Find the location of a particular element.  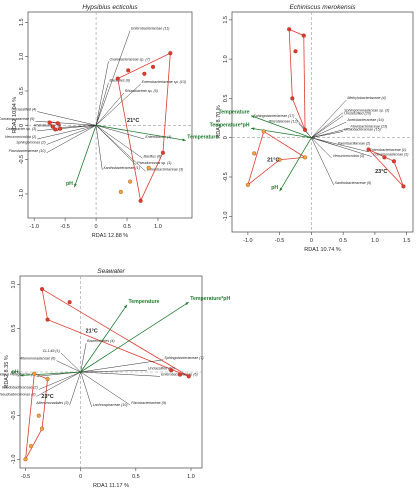

x-tick-label: 0 is located at coordinates (80, 477).